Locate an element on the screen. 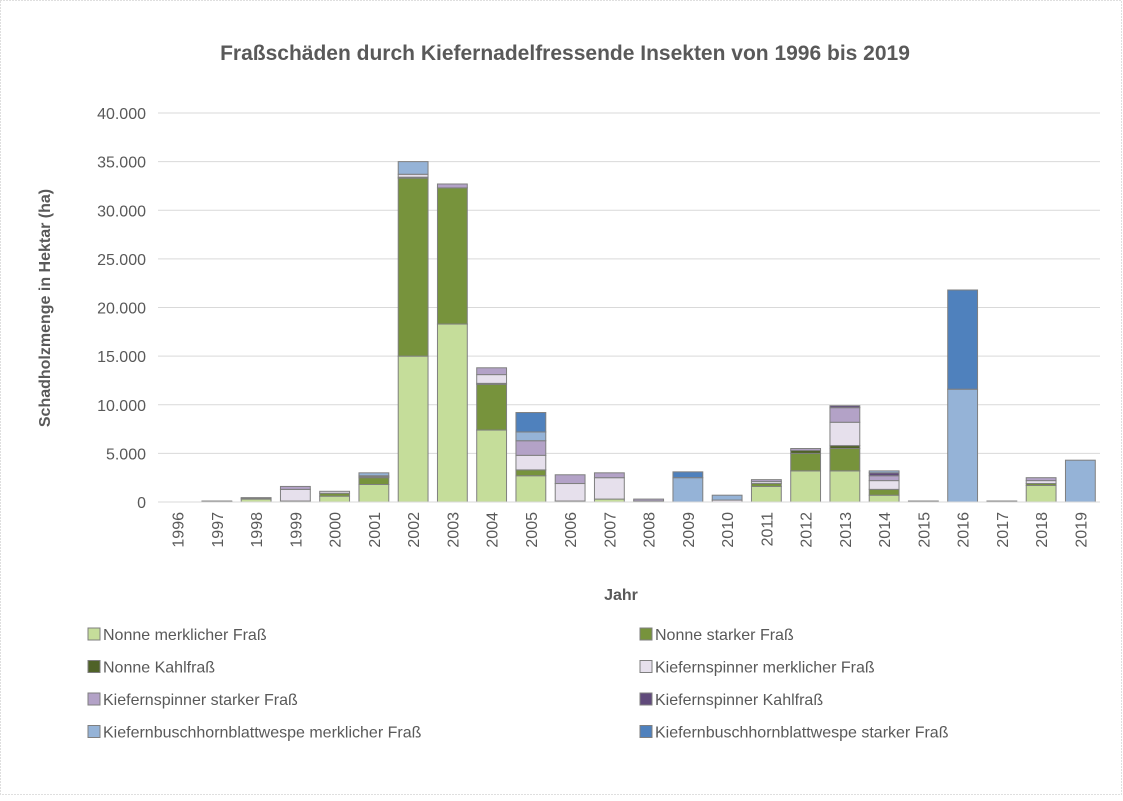 This screenshot has height=801, width=1123. x-tick-label: 2019 is located at coordinates (1081, 530).